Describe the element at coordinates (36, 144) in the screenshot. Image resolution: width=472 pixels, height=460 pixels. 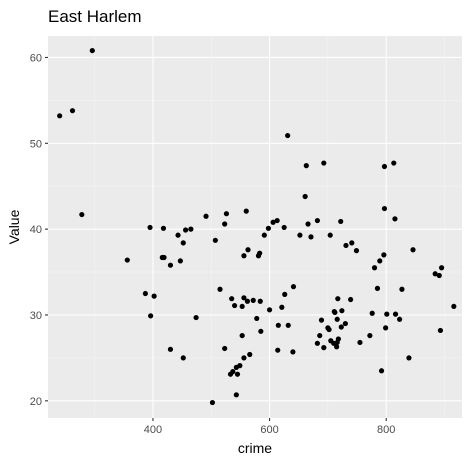
I see `y-tick-label: 50` at that location.